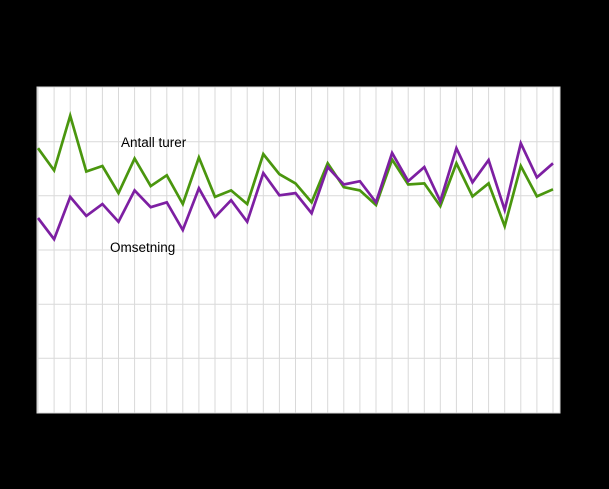 The image size is (609, 489). I want to click on antall-turer-label: Antall turer, so click(154, 142).